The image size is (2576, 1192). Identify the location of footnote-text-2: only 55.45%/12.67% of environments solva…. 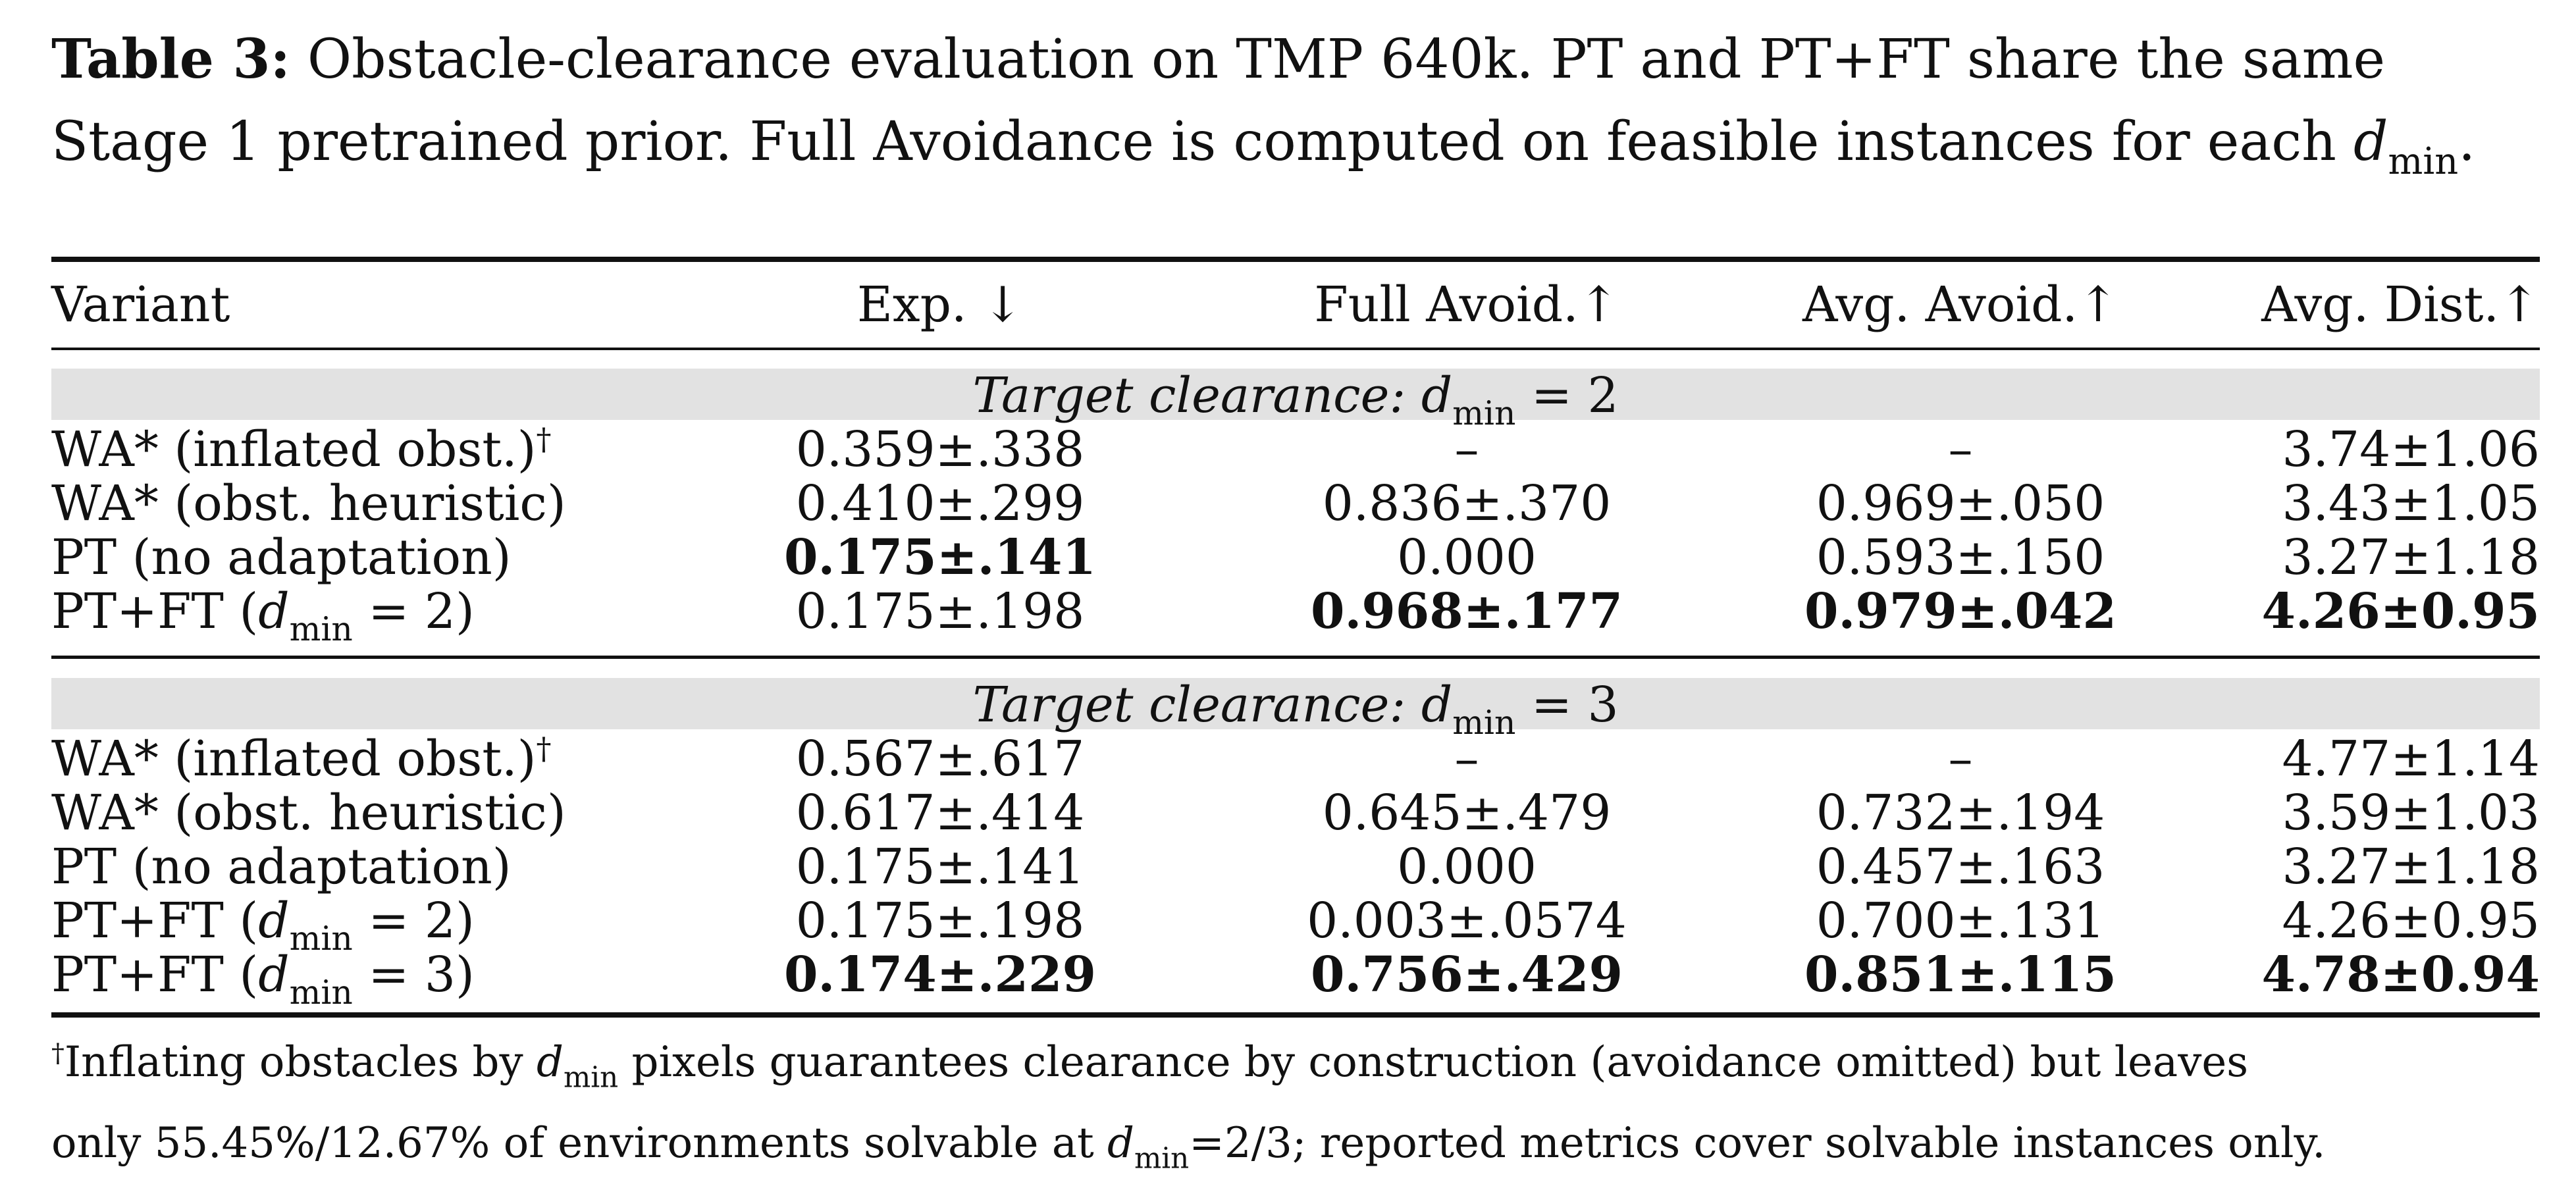
(572, 1143).